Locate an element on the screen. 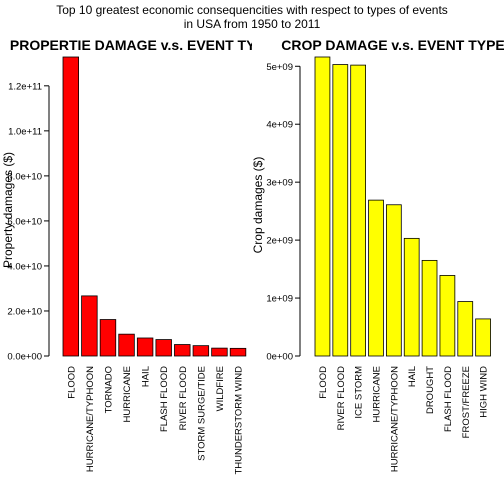  chart-title: CROP DAMAGE v.s. EVENT TYPE is located at coordinates (392, 45).